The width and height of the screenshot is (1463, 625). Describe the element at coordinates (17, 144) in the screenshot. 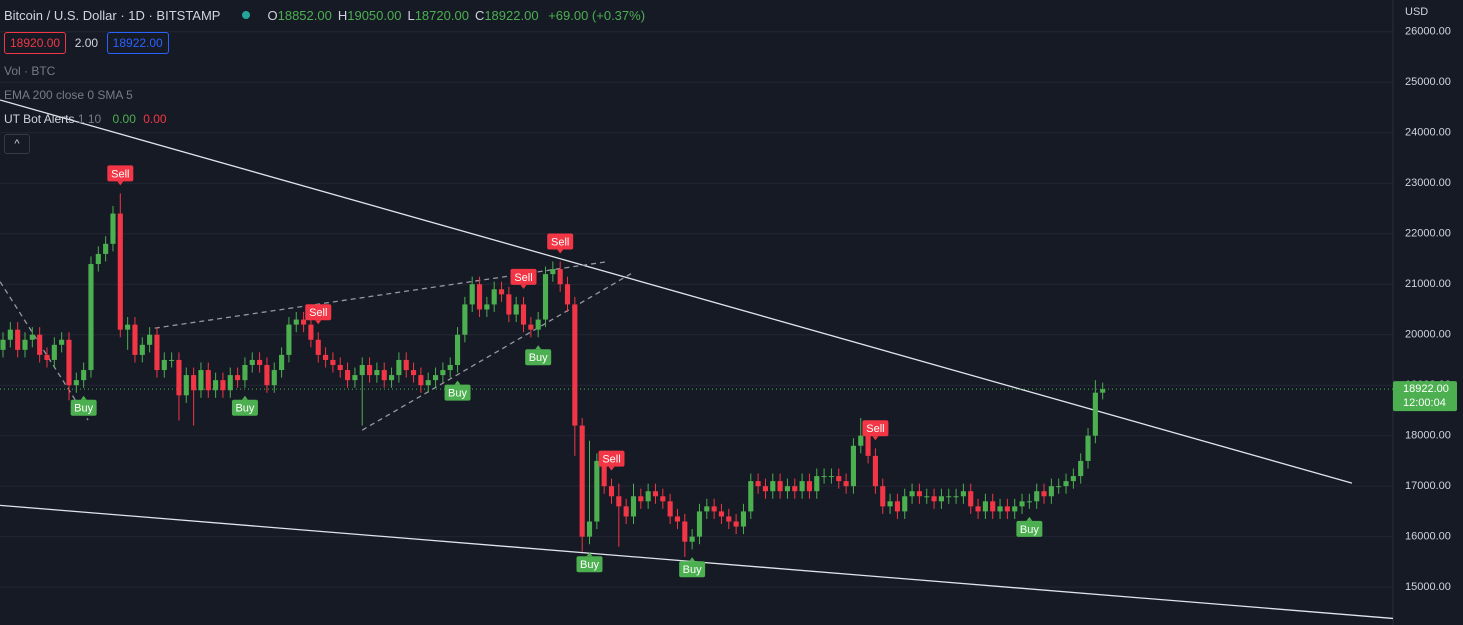

I see `collapse-button: ^` at that location.